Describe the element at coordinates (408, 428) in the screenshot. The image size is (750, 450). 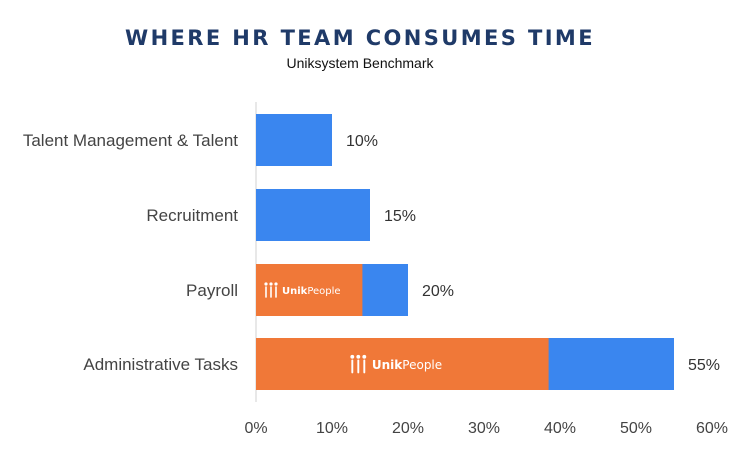
I see `x-tick-label: 20%` at that location.